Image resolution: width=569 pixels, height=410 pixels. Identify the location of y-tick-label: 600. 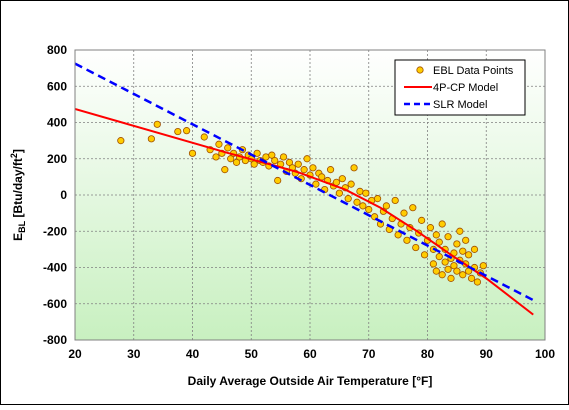
(57, 86).